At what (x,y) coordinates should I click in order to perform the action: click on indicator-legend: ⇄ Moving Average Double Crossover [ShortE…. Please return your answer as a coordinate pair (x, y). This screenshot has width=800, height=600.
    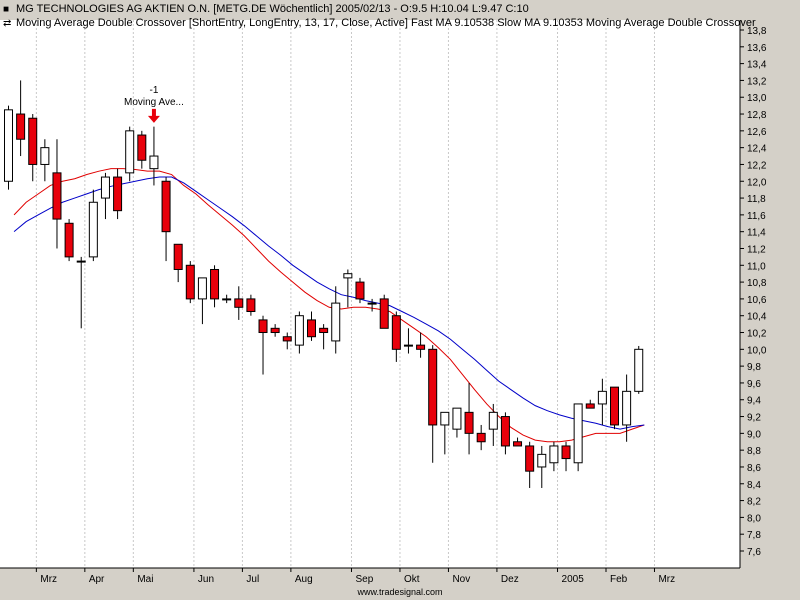
    Looking at the image, I should click on (379, 23).